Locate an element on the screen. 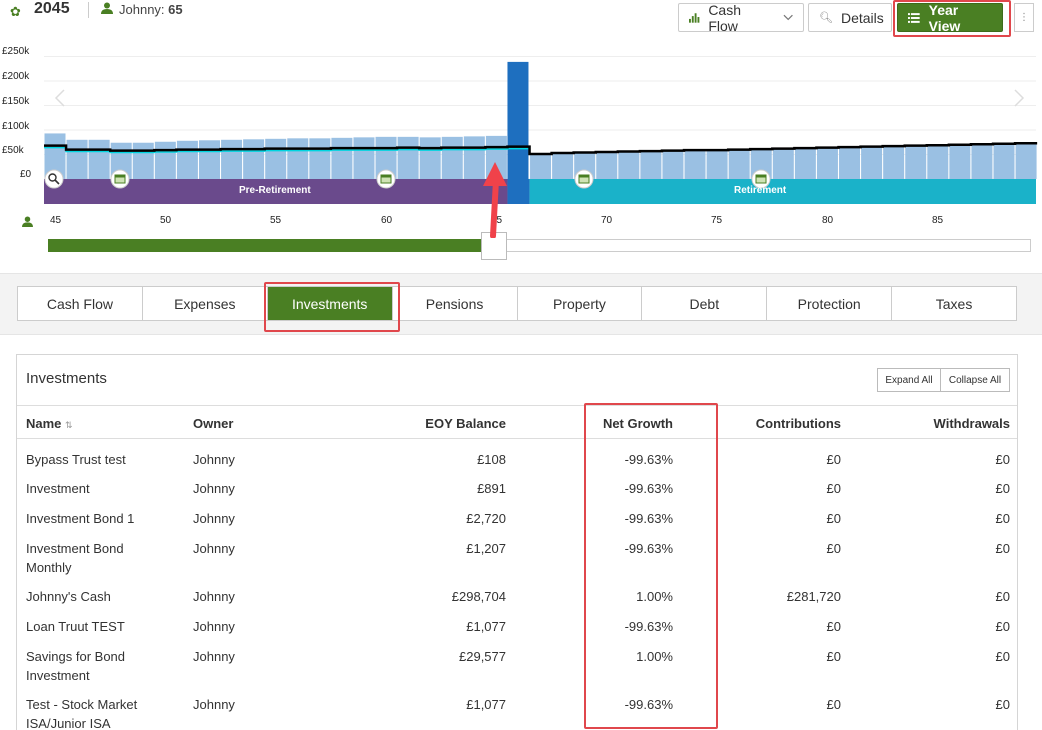 The height and width of the screenshot is (730, 1042). investment-name-line: Loan Truut TEST is located at coordinates (75, 626).